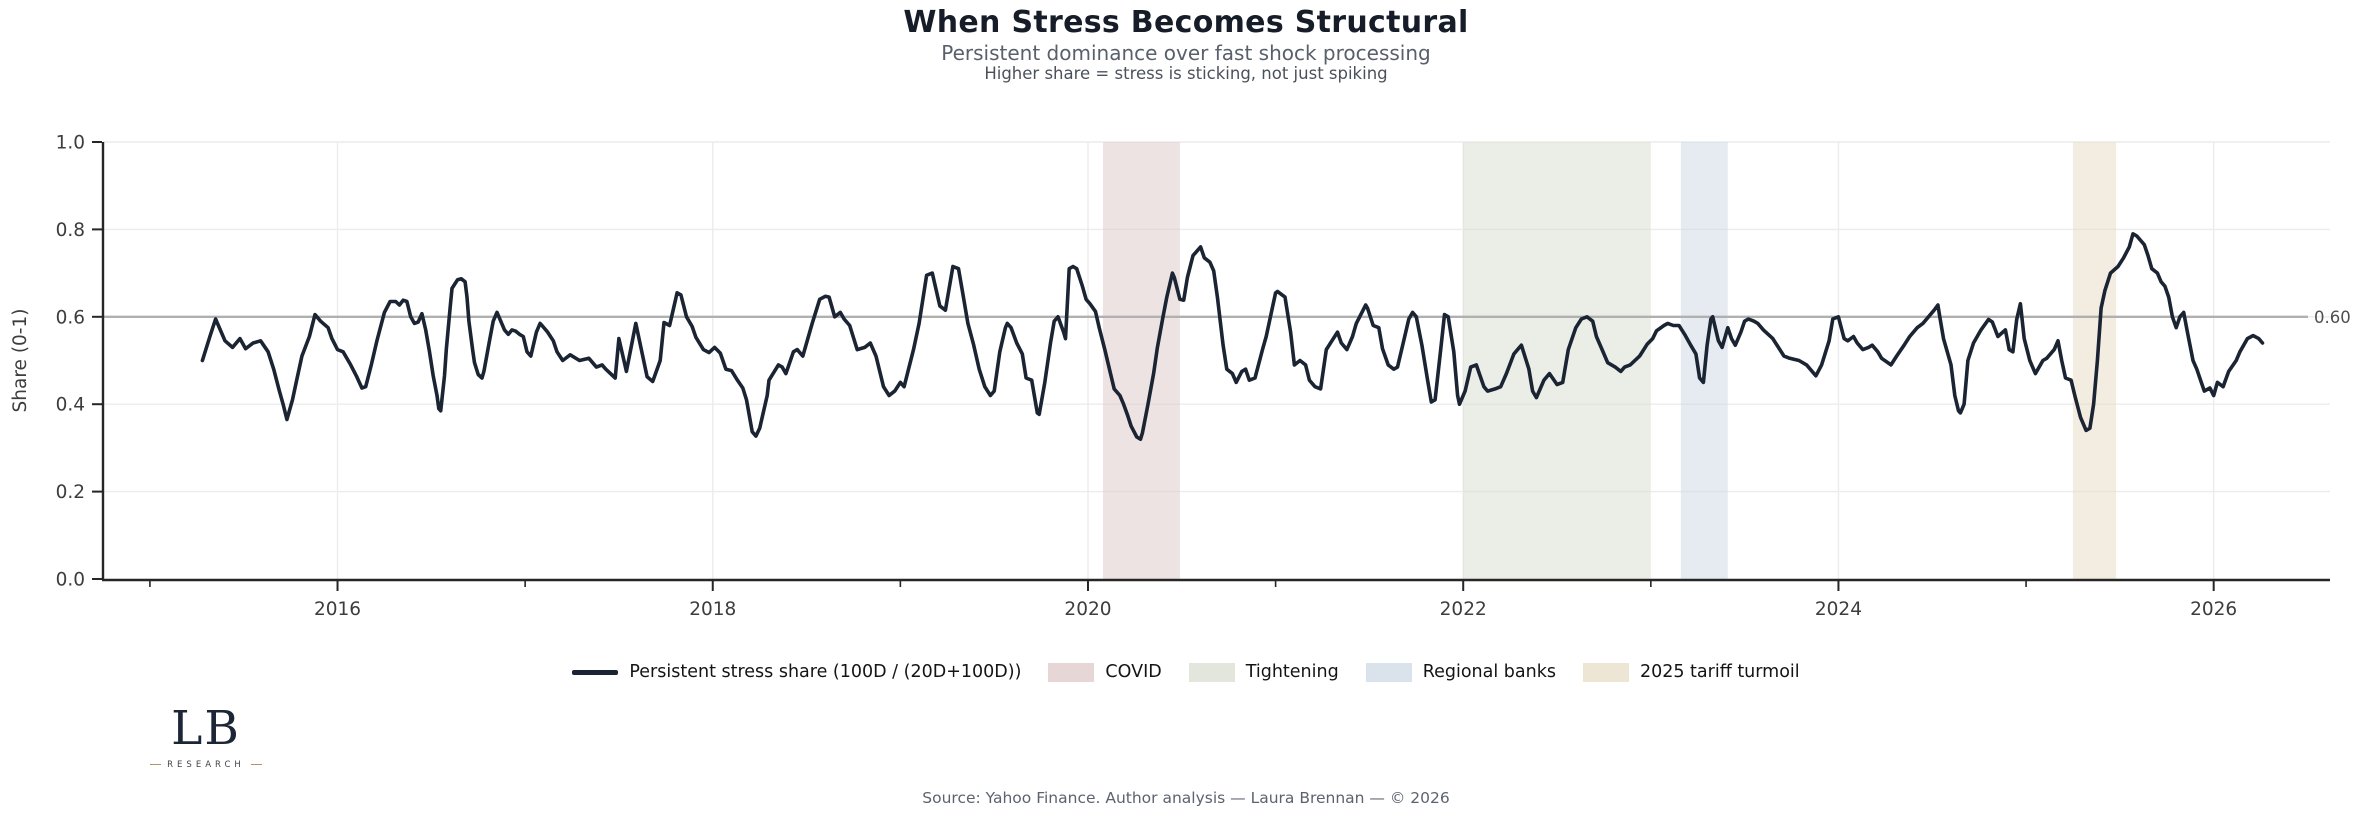 Image resolution: width=2372 pixels, height=828 pixels. Describe the element at coordinates (70, 317) in the screenshot. I see `y-tick-label: 0.6` at that location.